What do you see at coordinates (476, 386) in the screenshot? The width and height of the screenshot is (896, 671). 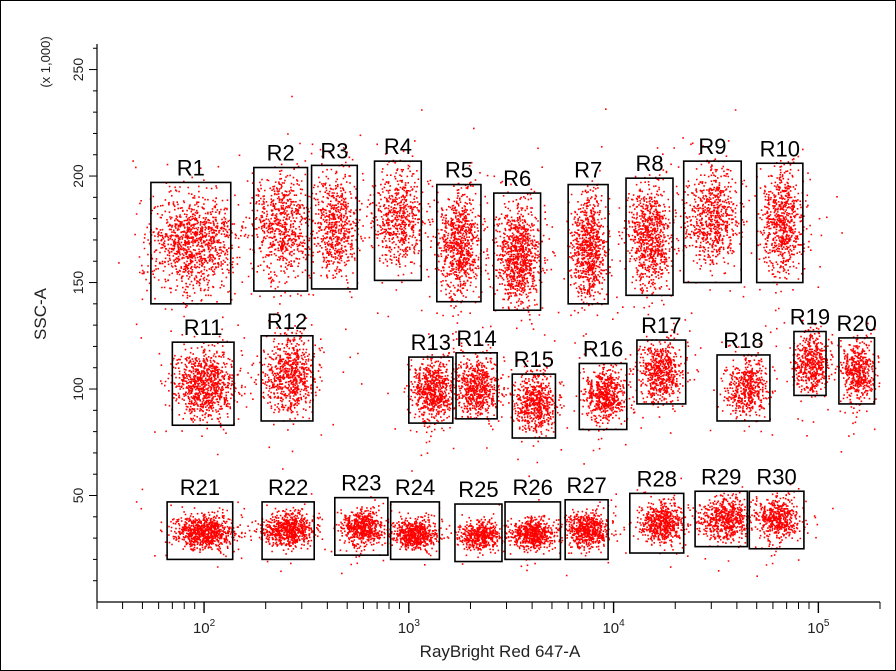 I see `gate-r14` at bounding box center [476, 386].